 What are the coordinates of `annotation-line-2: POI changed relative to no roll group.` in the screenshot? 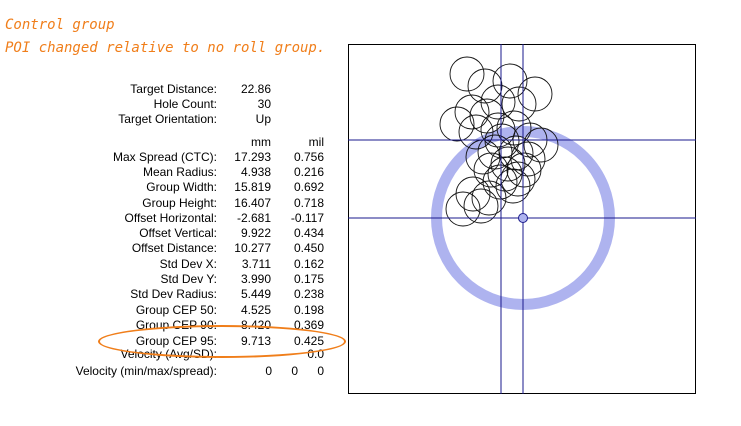 It's located at (165, 48).